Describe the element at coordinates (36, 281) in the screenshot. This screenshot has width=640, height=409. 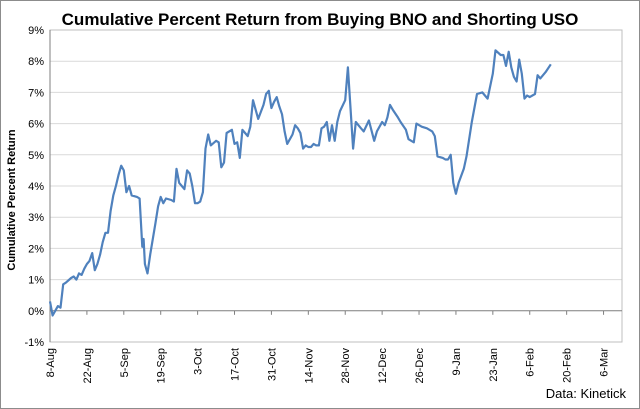
I see `y-tick-label: 1%` at that location.